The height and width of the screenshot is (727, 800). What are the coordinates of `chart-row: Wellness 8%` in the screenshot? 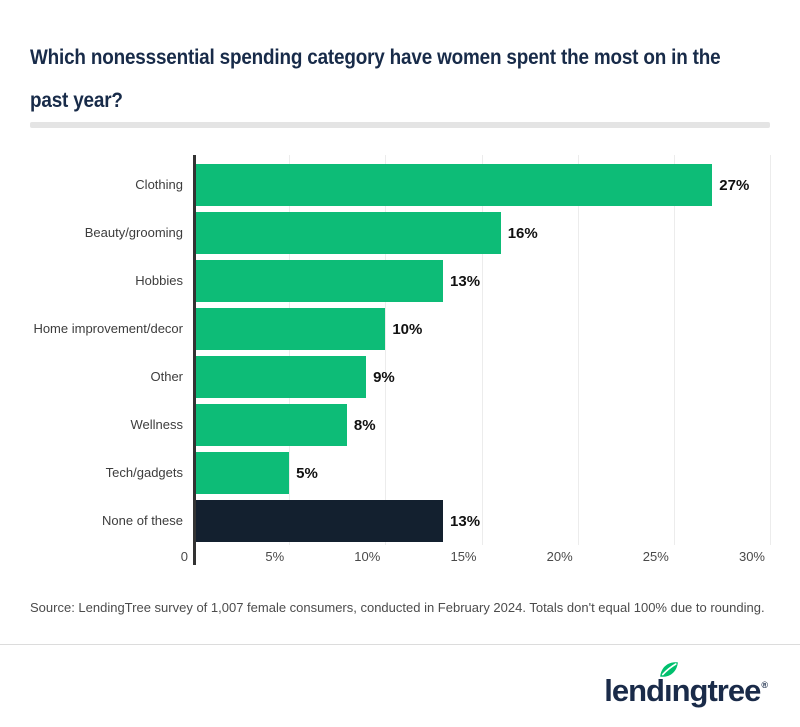 It's located at (400, 425).